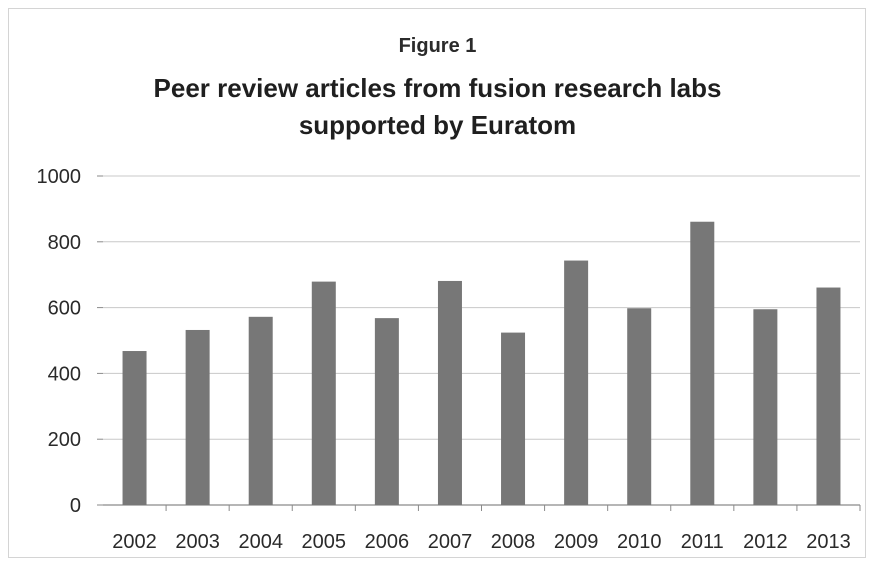  Describe the element at coordinates (437, 46) in the screenshot. I see `figure-label: Figure 1` at that location.